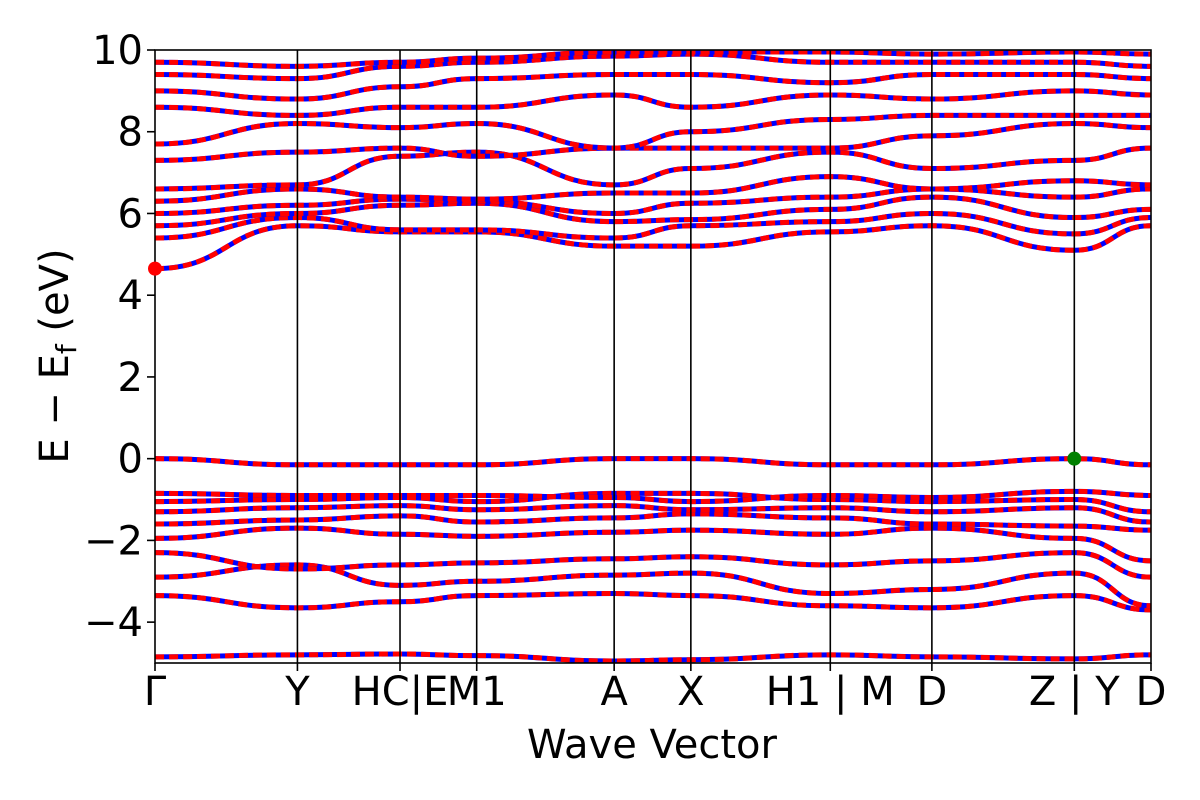 The width and height of the screenshot is (1200, 800). What do you see at coordinates (400, 692) in the screenshot?
I see `x-tick-label-3: HC|E` at bounding box center [400, 692].